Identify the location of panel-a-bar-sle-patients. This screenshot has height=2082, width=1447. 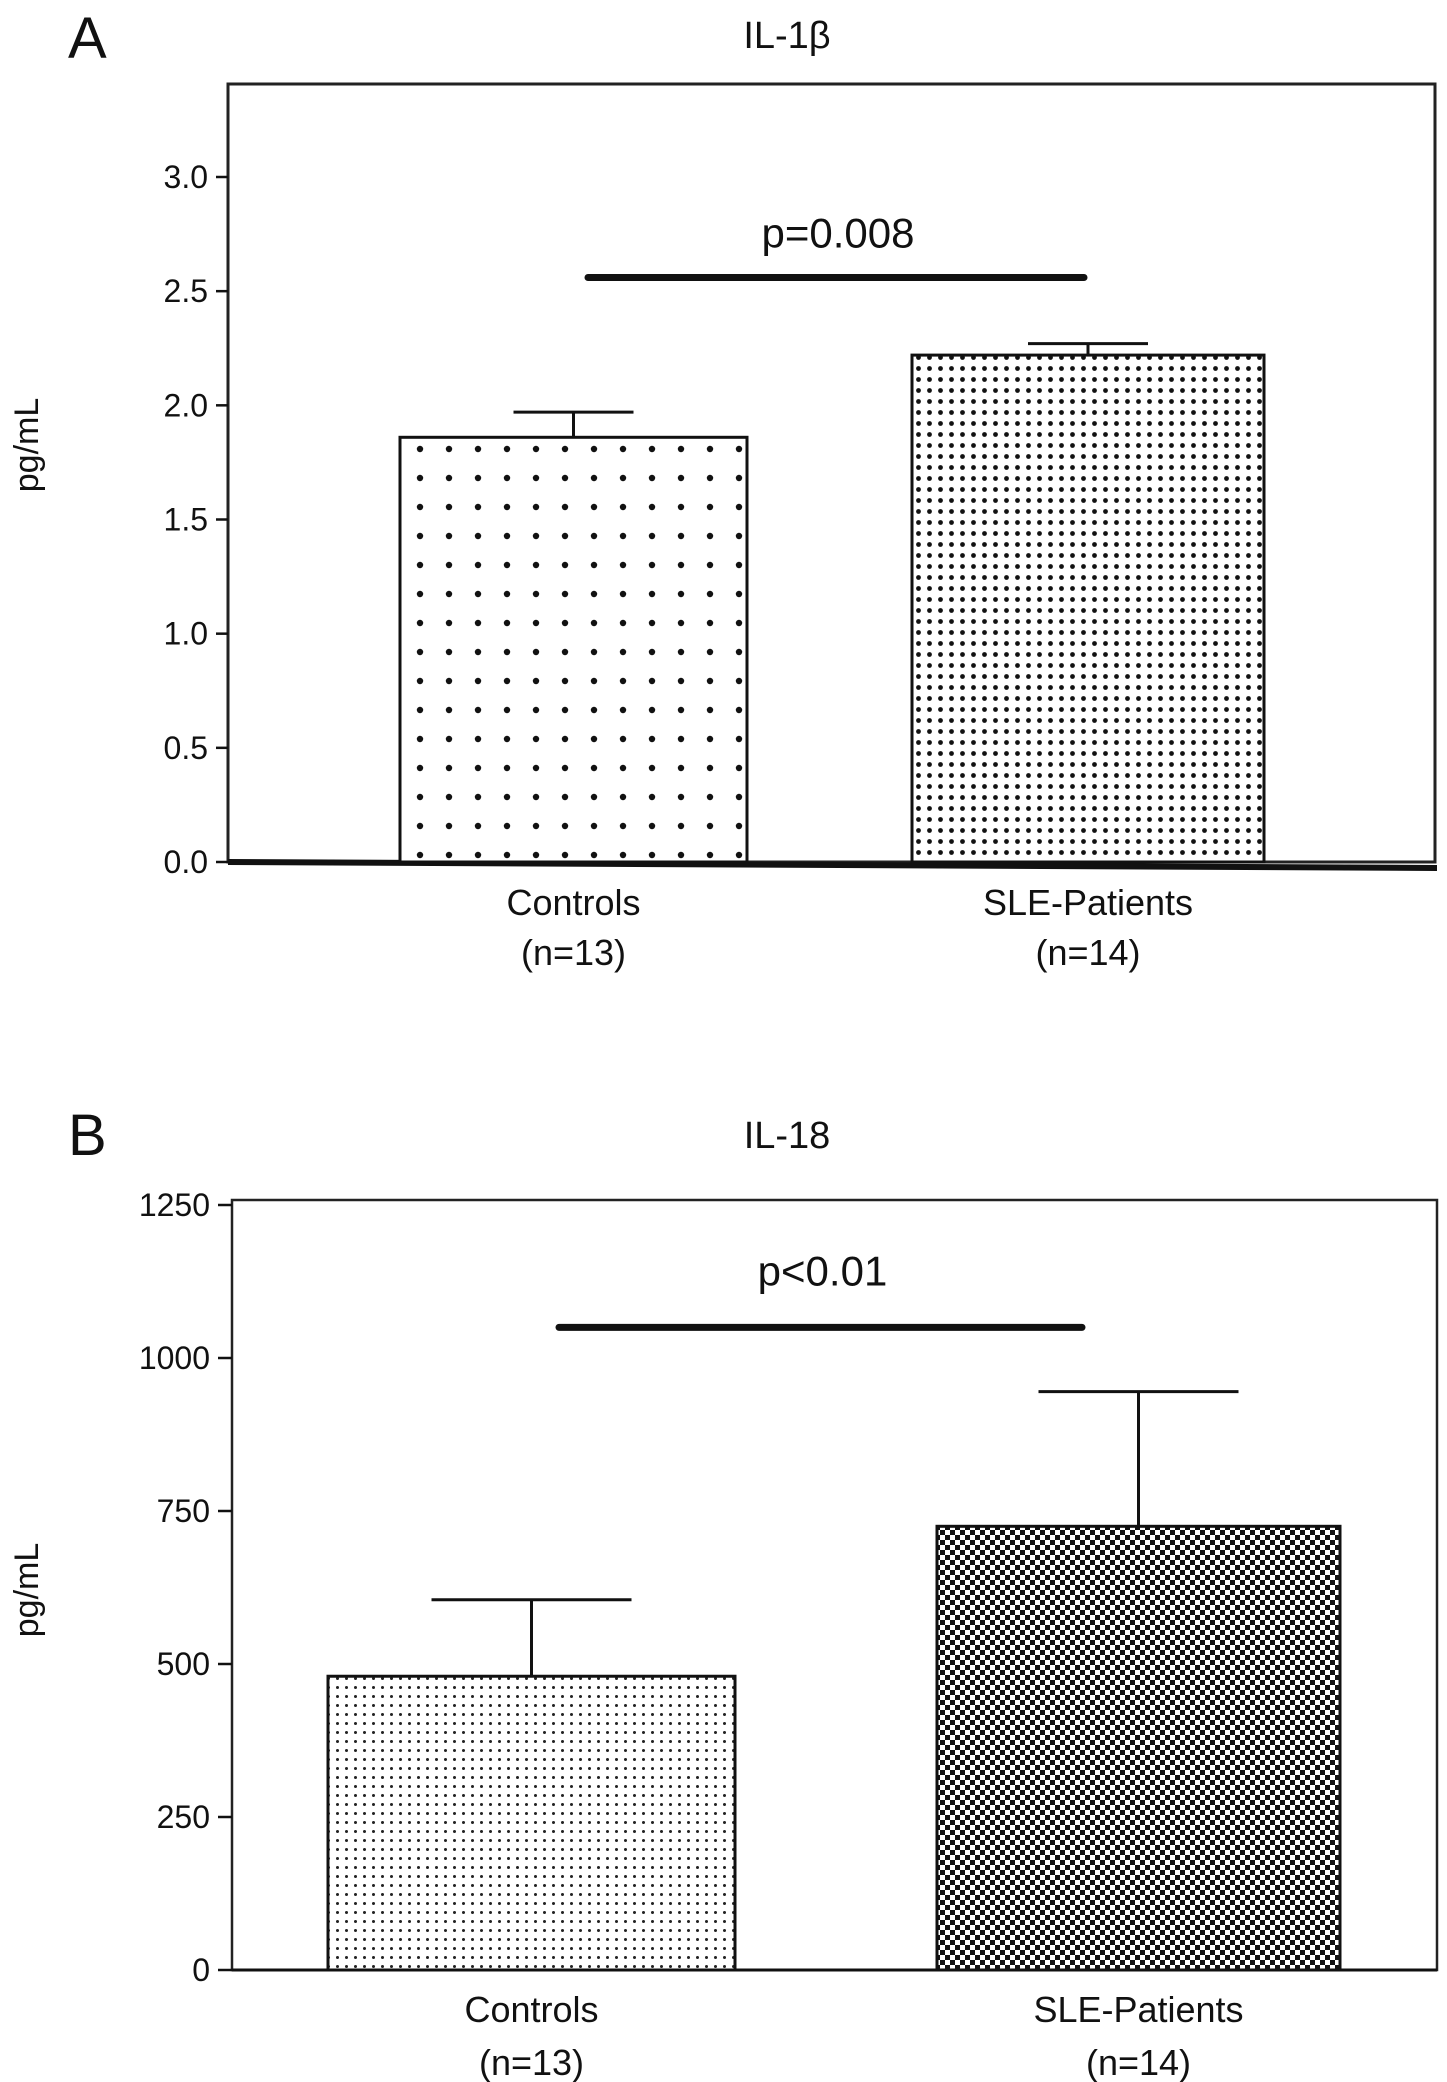
(1088, 608).